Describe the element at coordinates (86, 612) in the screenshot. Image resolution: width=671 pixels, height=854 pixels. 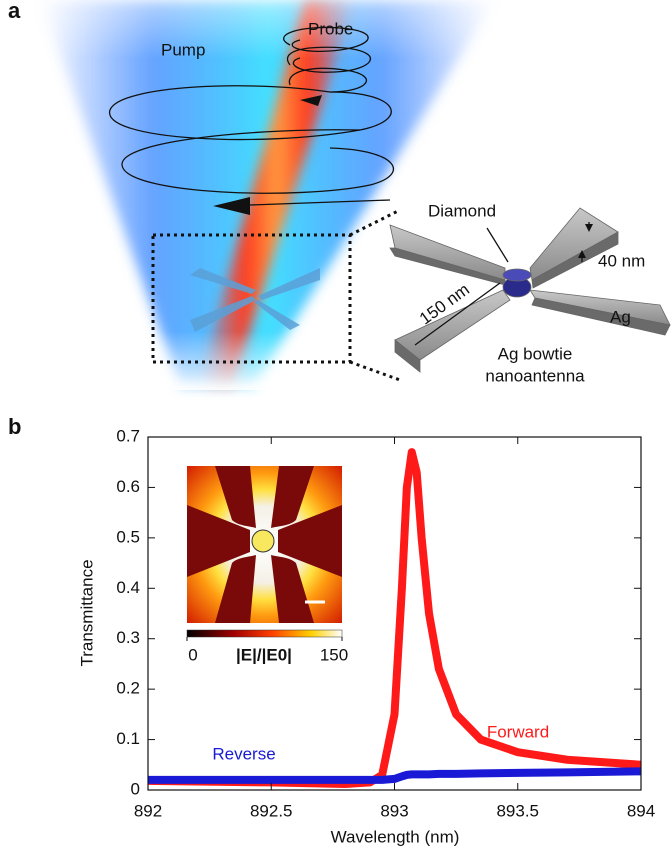
I see `y-axis-title: Transmittance` at that location.